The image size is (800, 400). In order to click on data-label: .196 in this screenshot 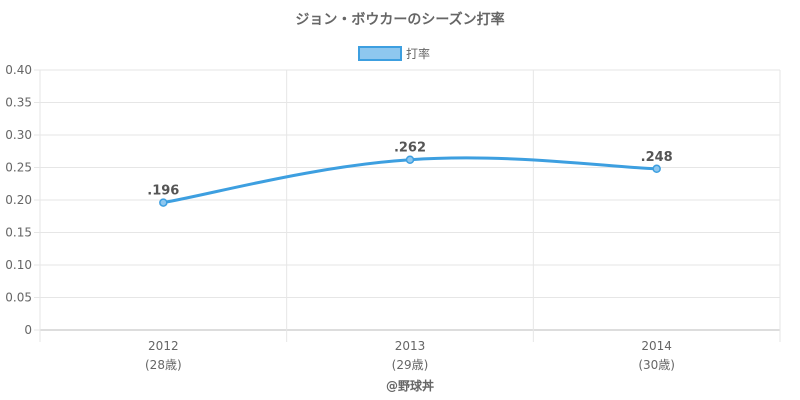, I will do `click(163, 191)`.